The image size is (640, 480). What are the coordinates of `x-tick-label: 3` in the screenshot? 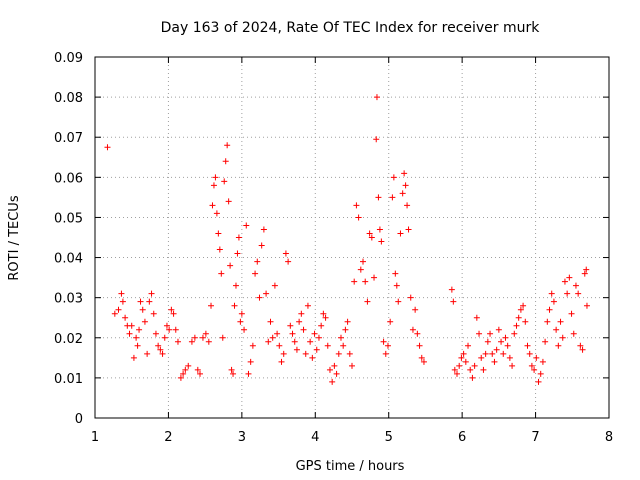 It's located at (242, 437).